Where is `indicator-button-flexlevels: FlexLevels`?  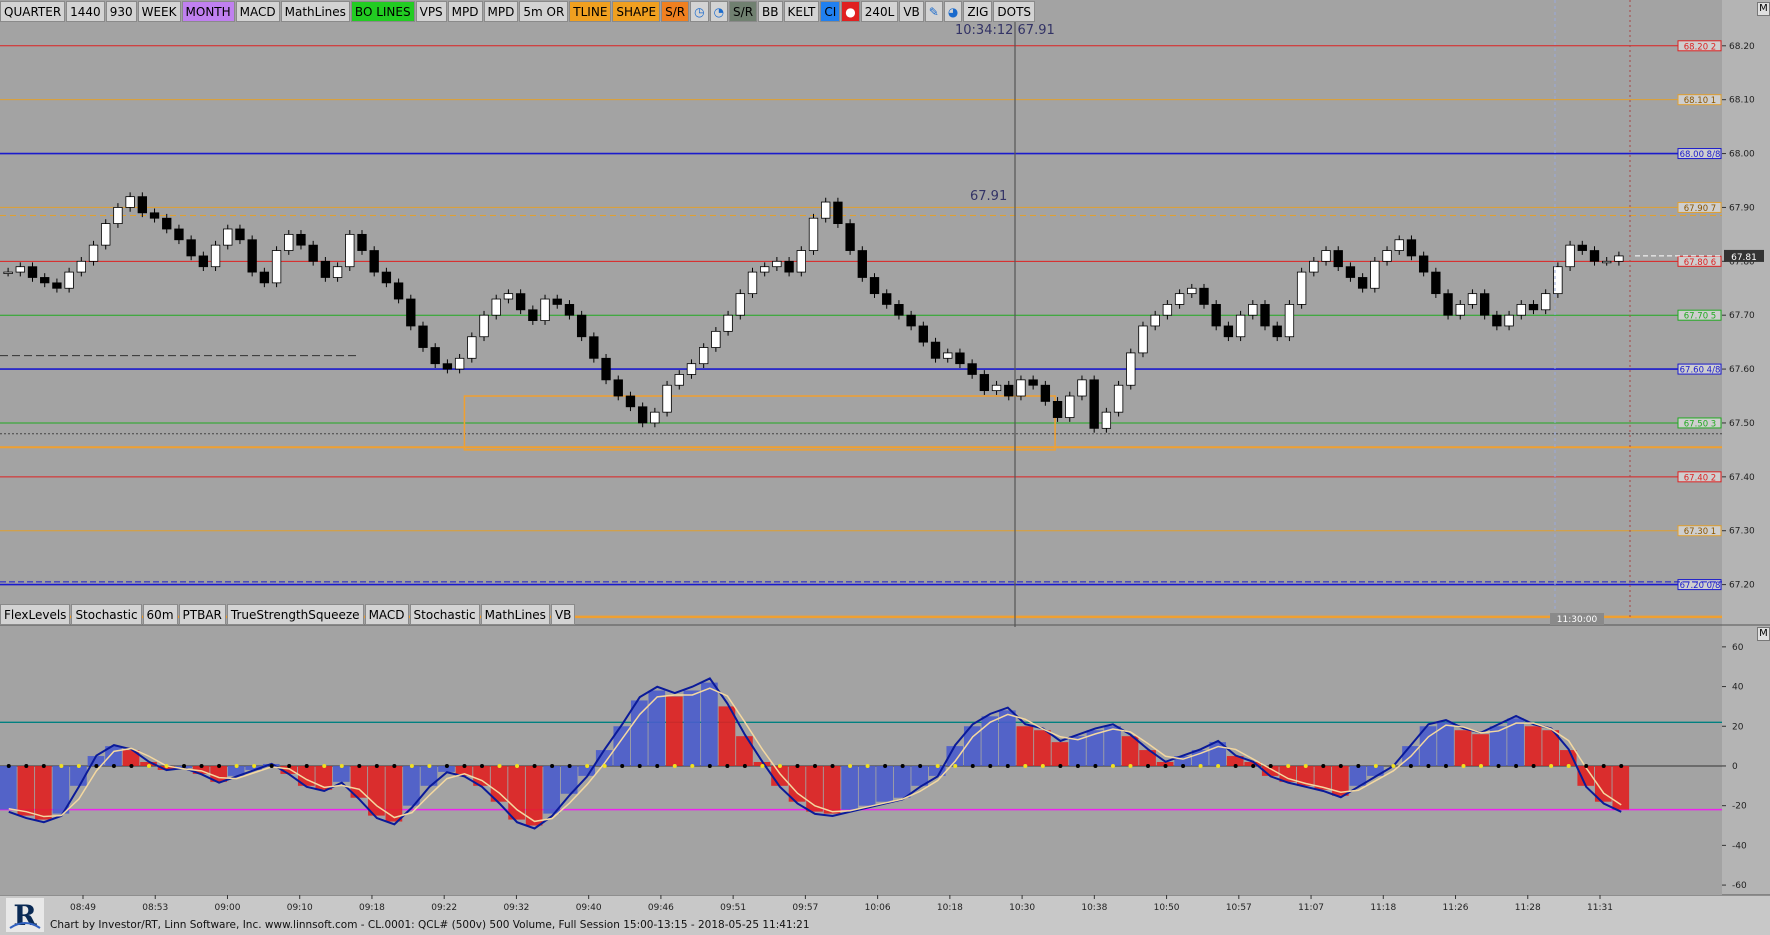
indicator-button-flexlevels: FlexLevels is located at coordinates (35, 614).